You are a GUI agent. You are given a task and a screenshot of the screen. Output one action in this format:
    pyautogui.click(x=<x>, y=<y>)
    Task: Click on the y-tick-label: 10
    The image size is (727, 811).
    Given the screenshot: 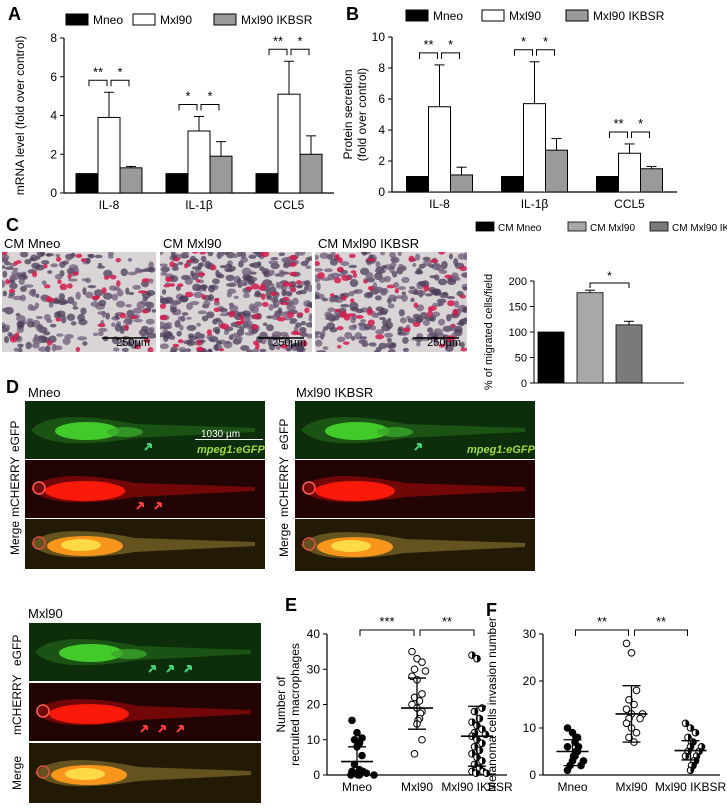 What is the action you would take?
    pyautogui.click(x=530, y=728)
    